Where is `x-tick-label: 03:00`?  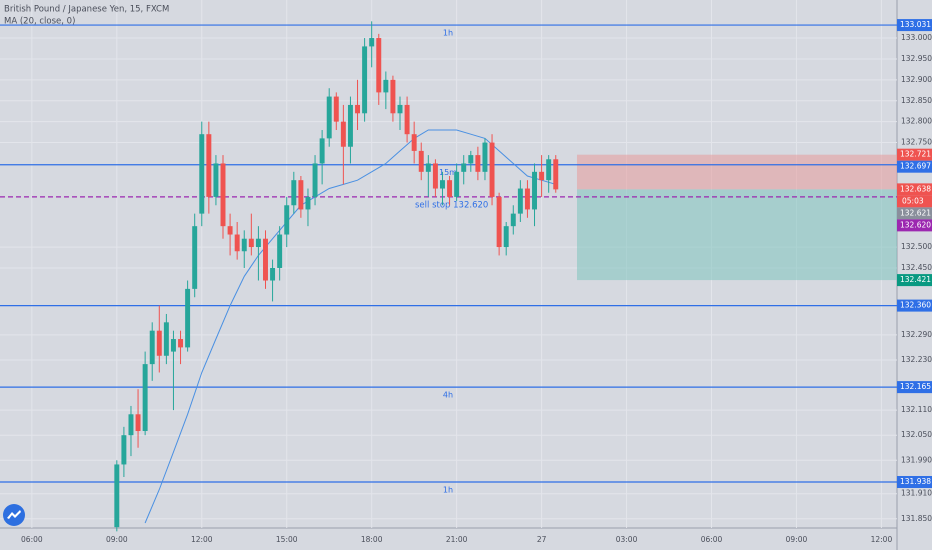 x-tick-label: 03:00 is located at coordinates (627, 539).